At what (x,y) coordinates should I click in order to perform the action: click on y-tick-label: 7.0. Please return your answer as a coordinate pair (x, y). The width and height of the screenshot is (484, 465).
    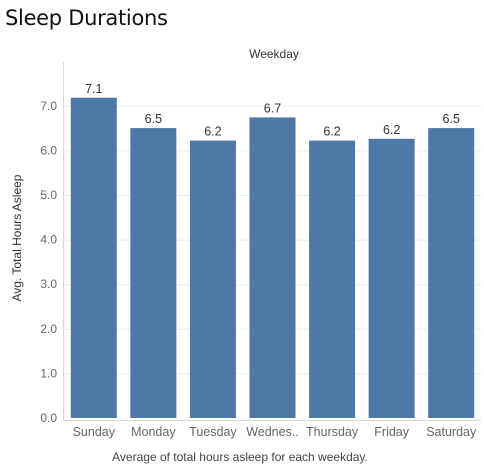
    Looking at the image, I should click on (48, 106).